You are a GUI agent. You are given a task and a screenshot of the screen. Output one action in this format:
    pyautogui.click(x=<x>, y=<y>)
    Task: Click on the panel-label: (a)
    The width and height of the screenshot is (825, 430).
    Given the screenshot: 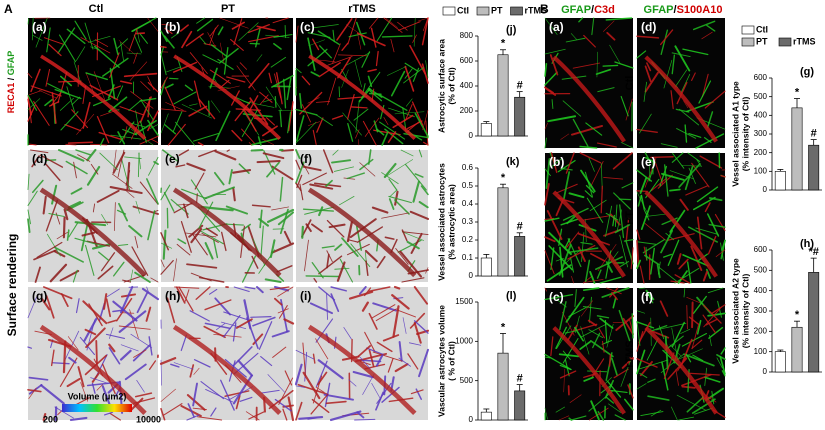 What is the action you would take?
    pyautogui.click(x=39, y=27)
    